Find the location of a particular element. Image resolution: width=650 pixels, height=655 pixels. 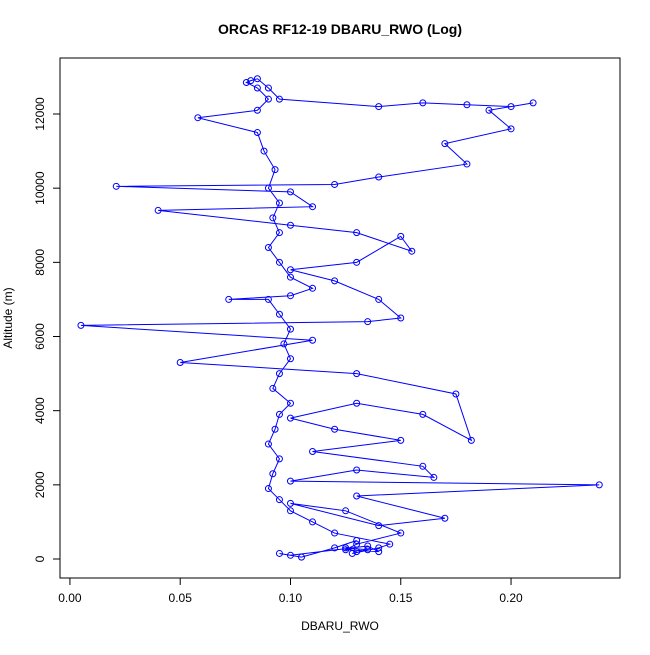

x-tick-label: 0.05 is located at coordinates (181, 598).